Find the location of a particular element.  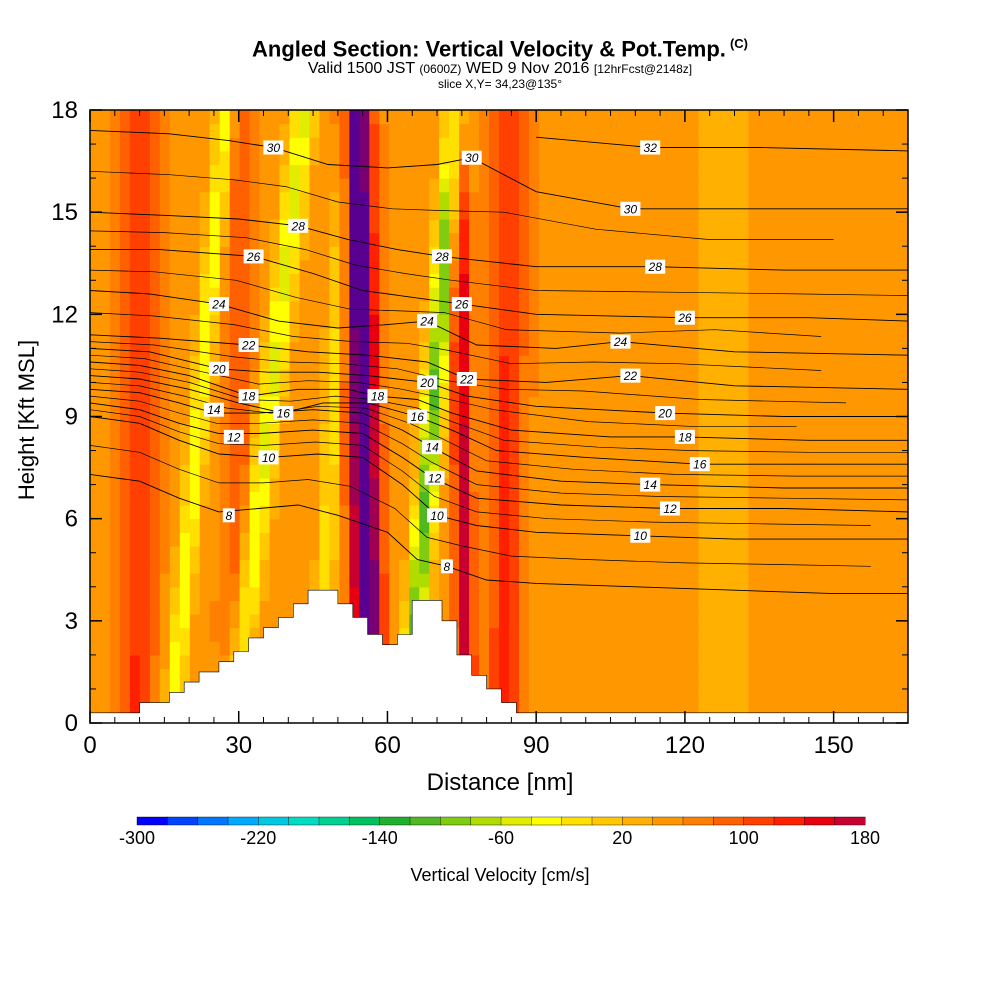

contour-label-text: 28 is located at coordinates (298, 226).